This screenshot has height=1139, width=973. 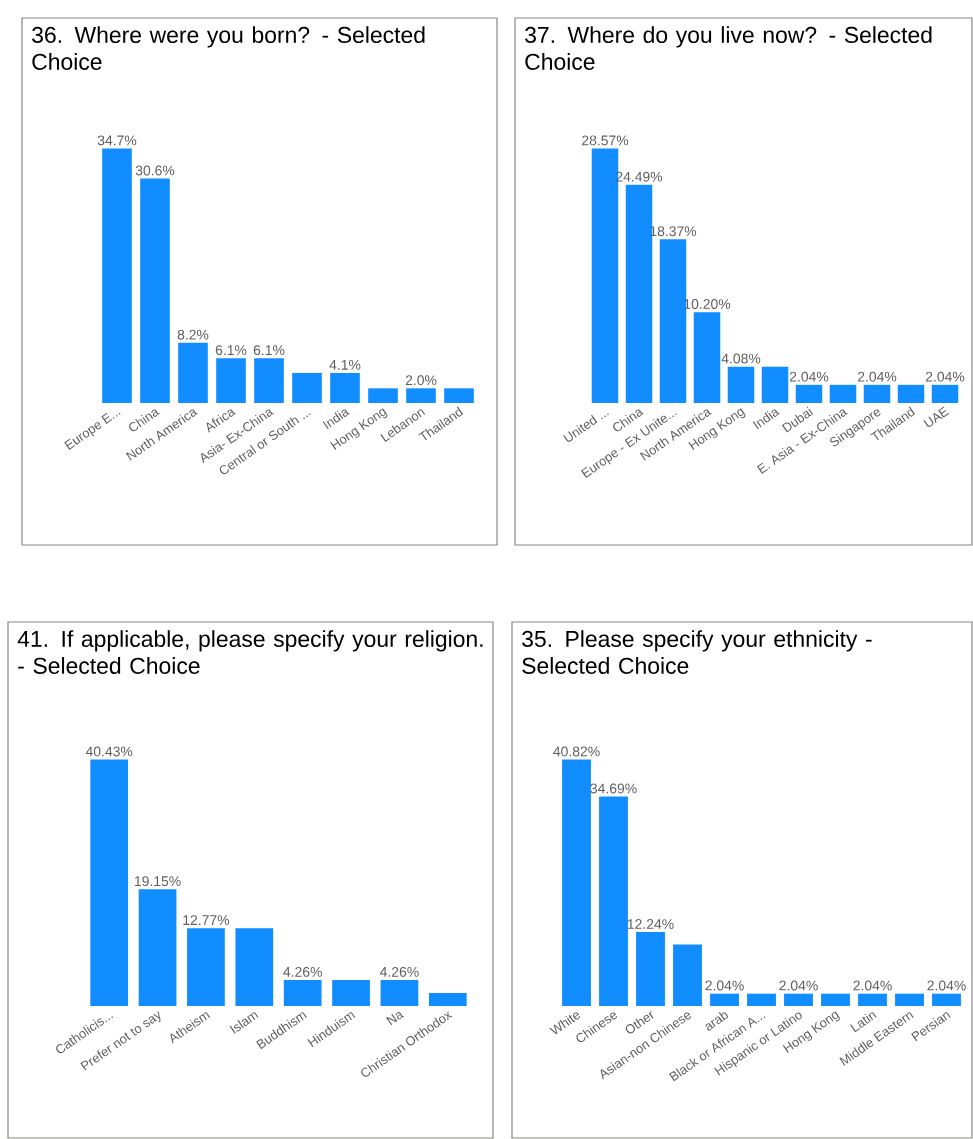 I want to click on data-label: 4.1%, so click(x=345, y=364).